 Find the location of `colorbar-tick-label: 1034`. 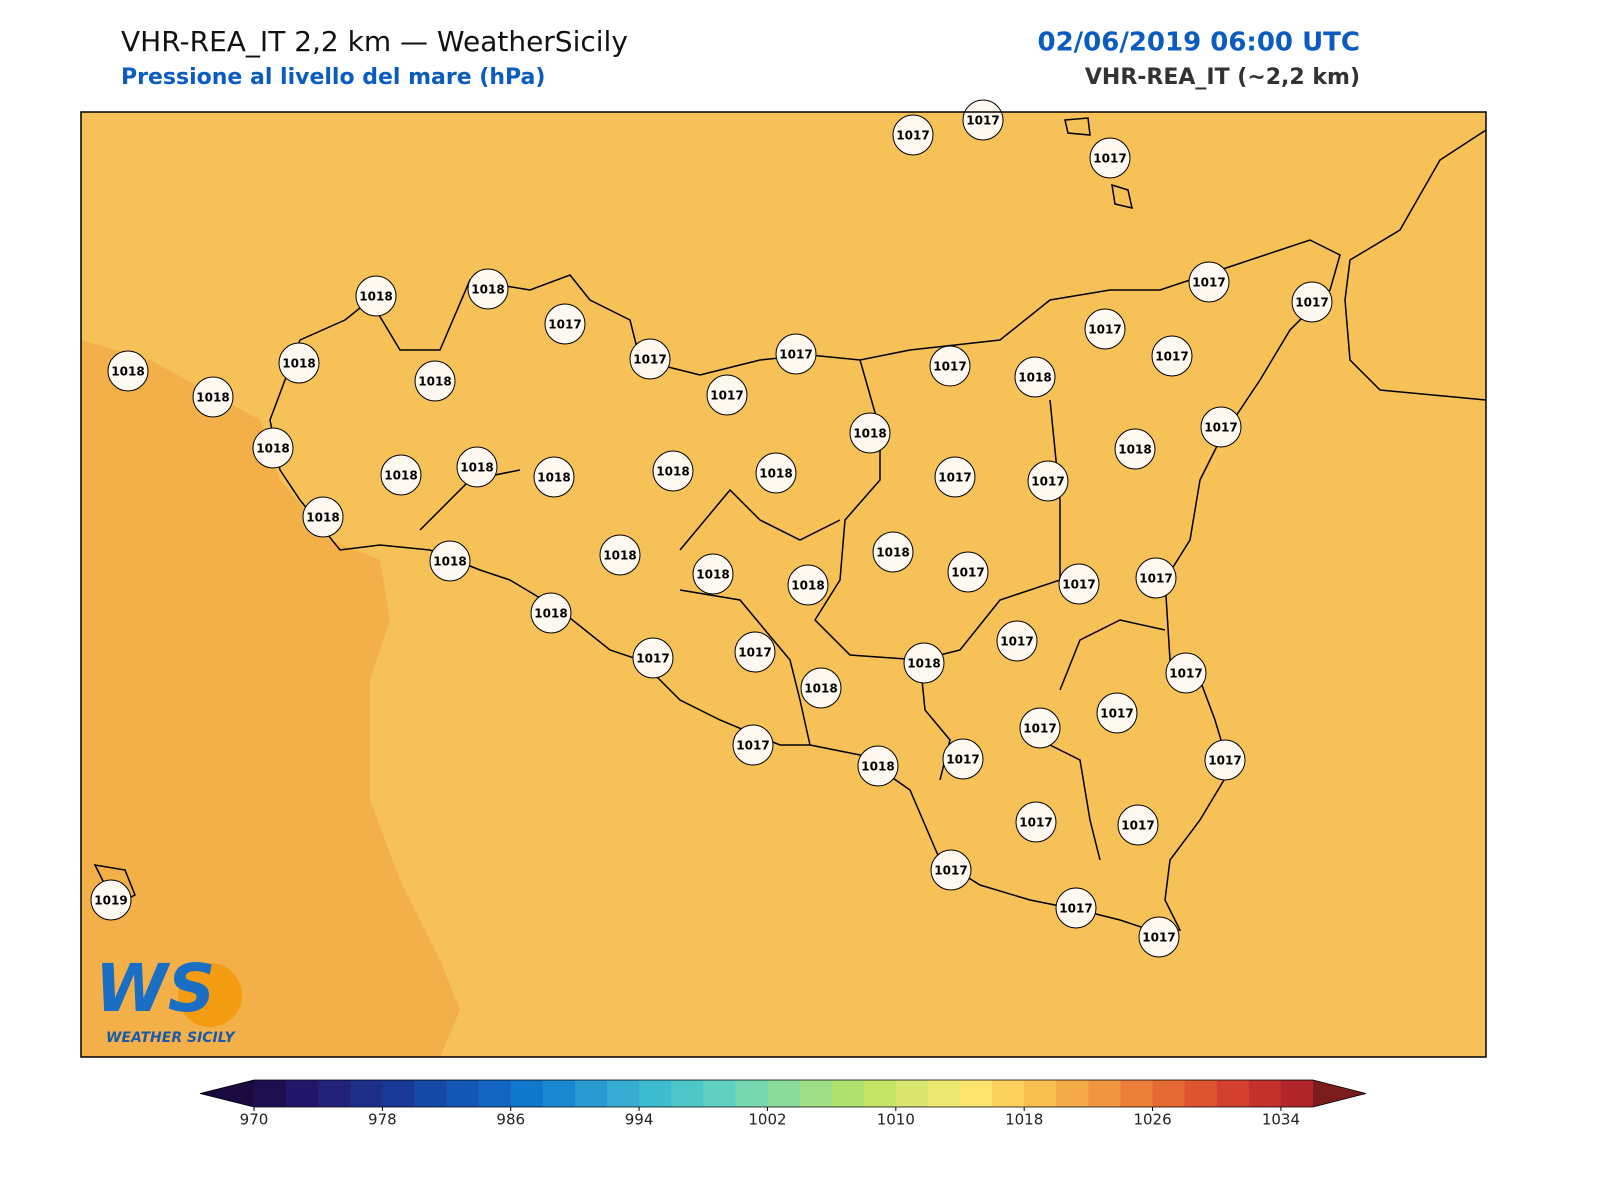

colorbar-tick-label: 1034 is located at coordinates (1281, 1120).